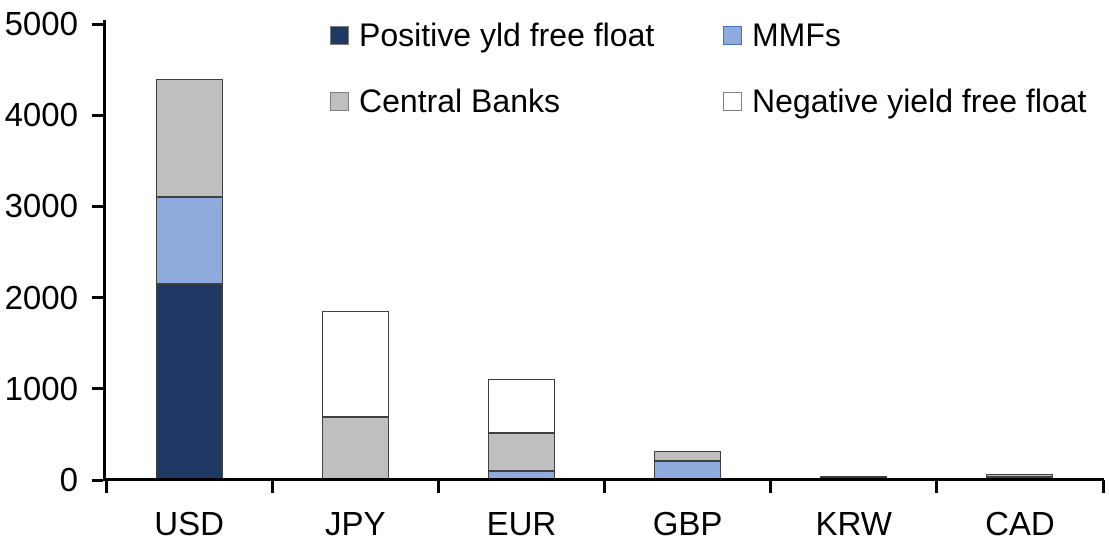  I want to click on bar-segment-USD-mmfs, so click(189, 240).